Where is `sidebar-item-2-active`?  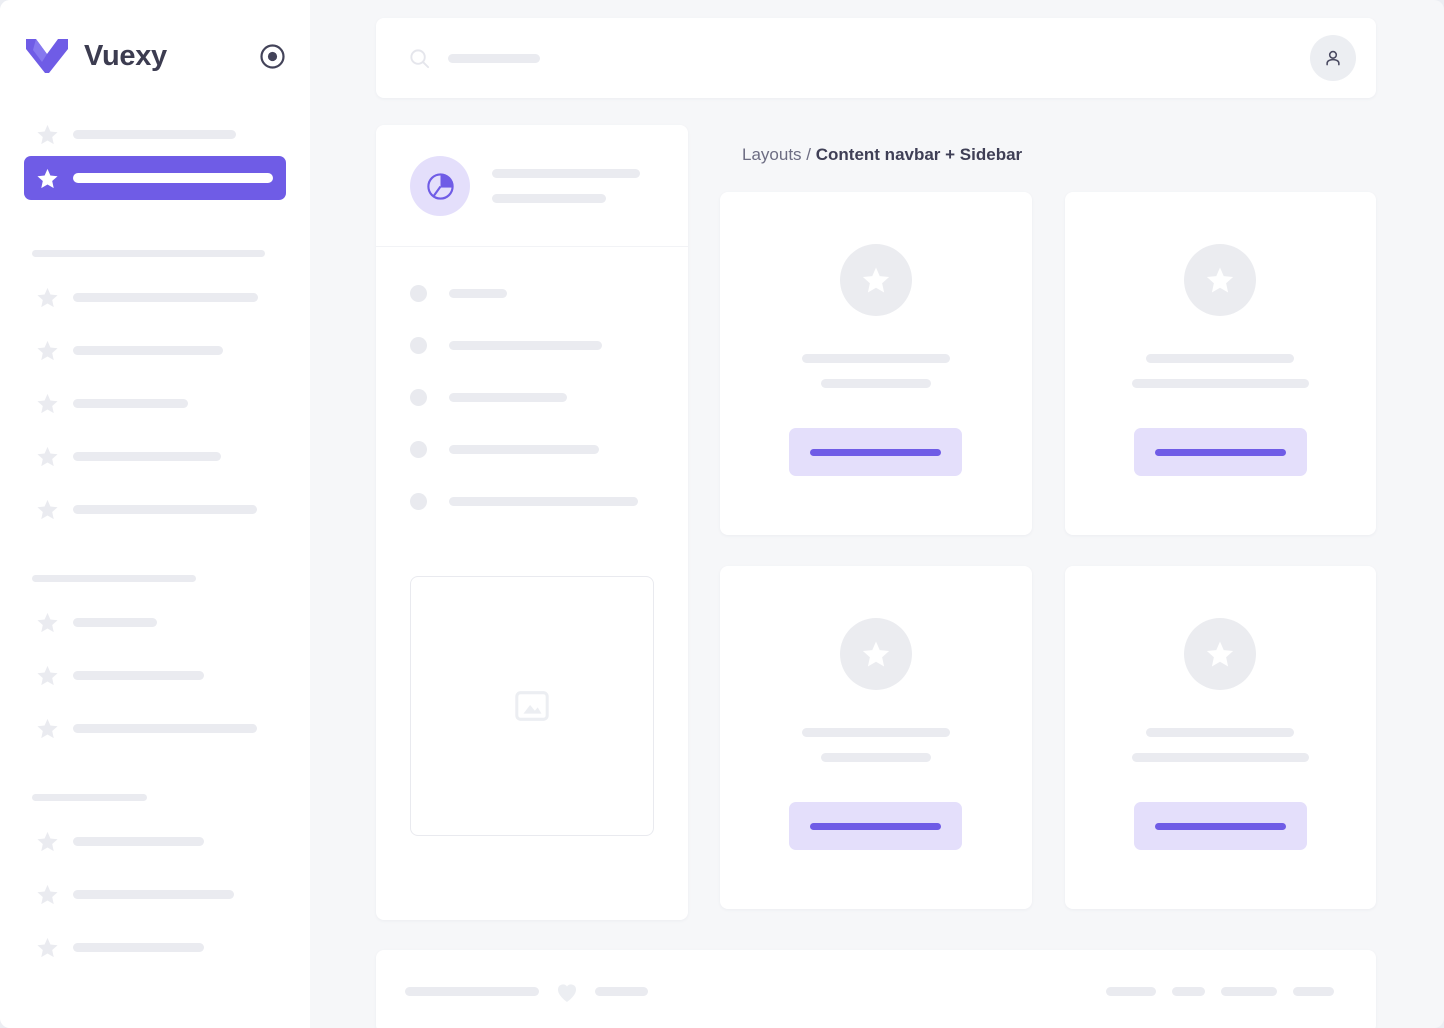
sidebar-item-2-active is located at coordinates (155, 178).